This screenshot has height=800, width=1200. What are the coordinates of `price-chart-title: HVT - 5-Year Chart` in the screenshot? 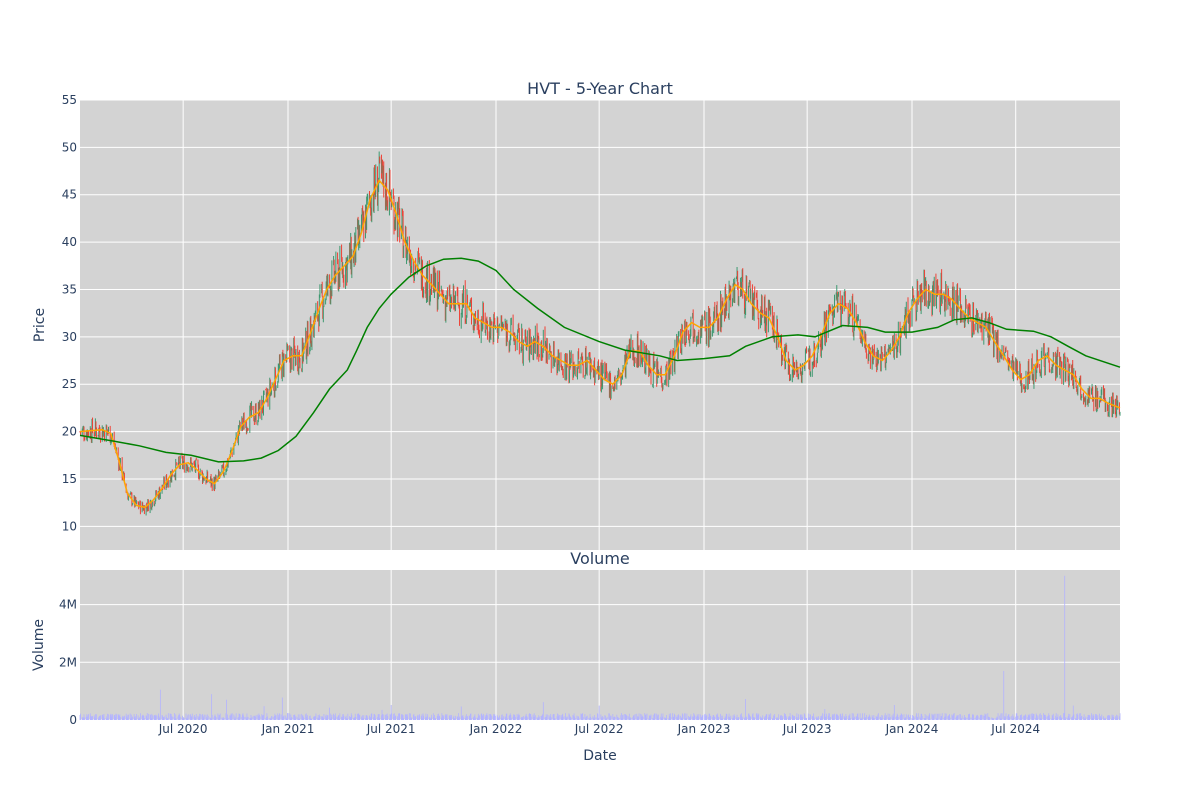 It's located at (600, 88).